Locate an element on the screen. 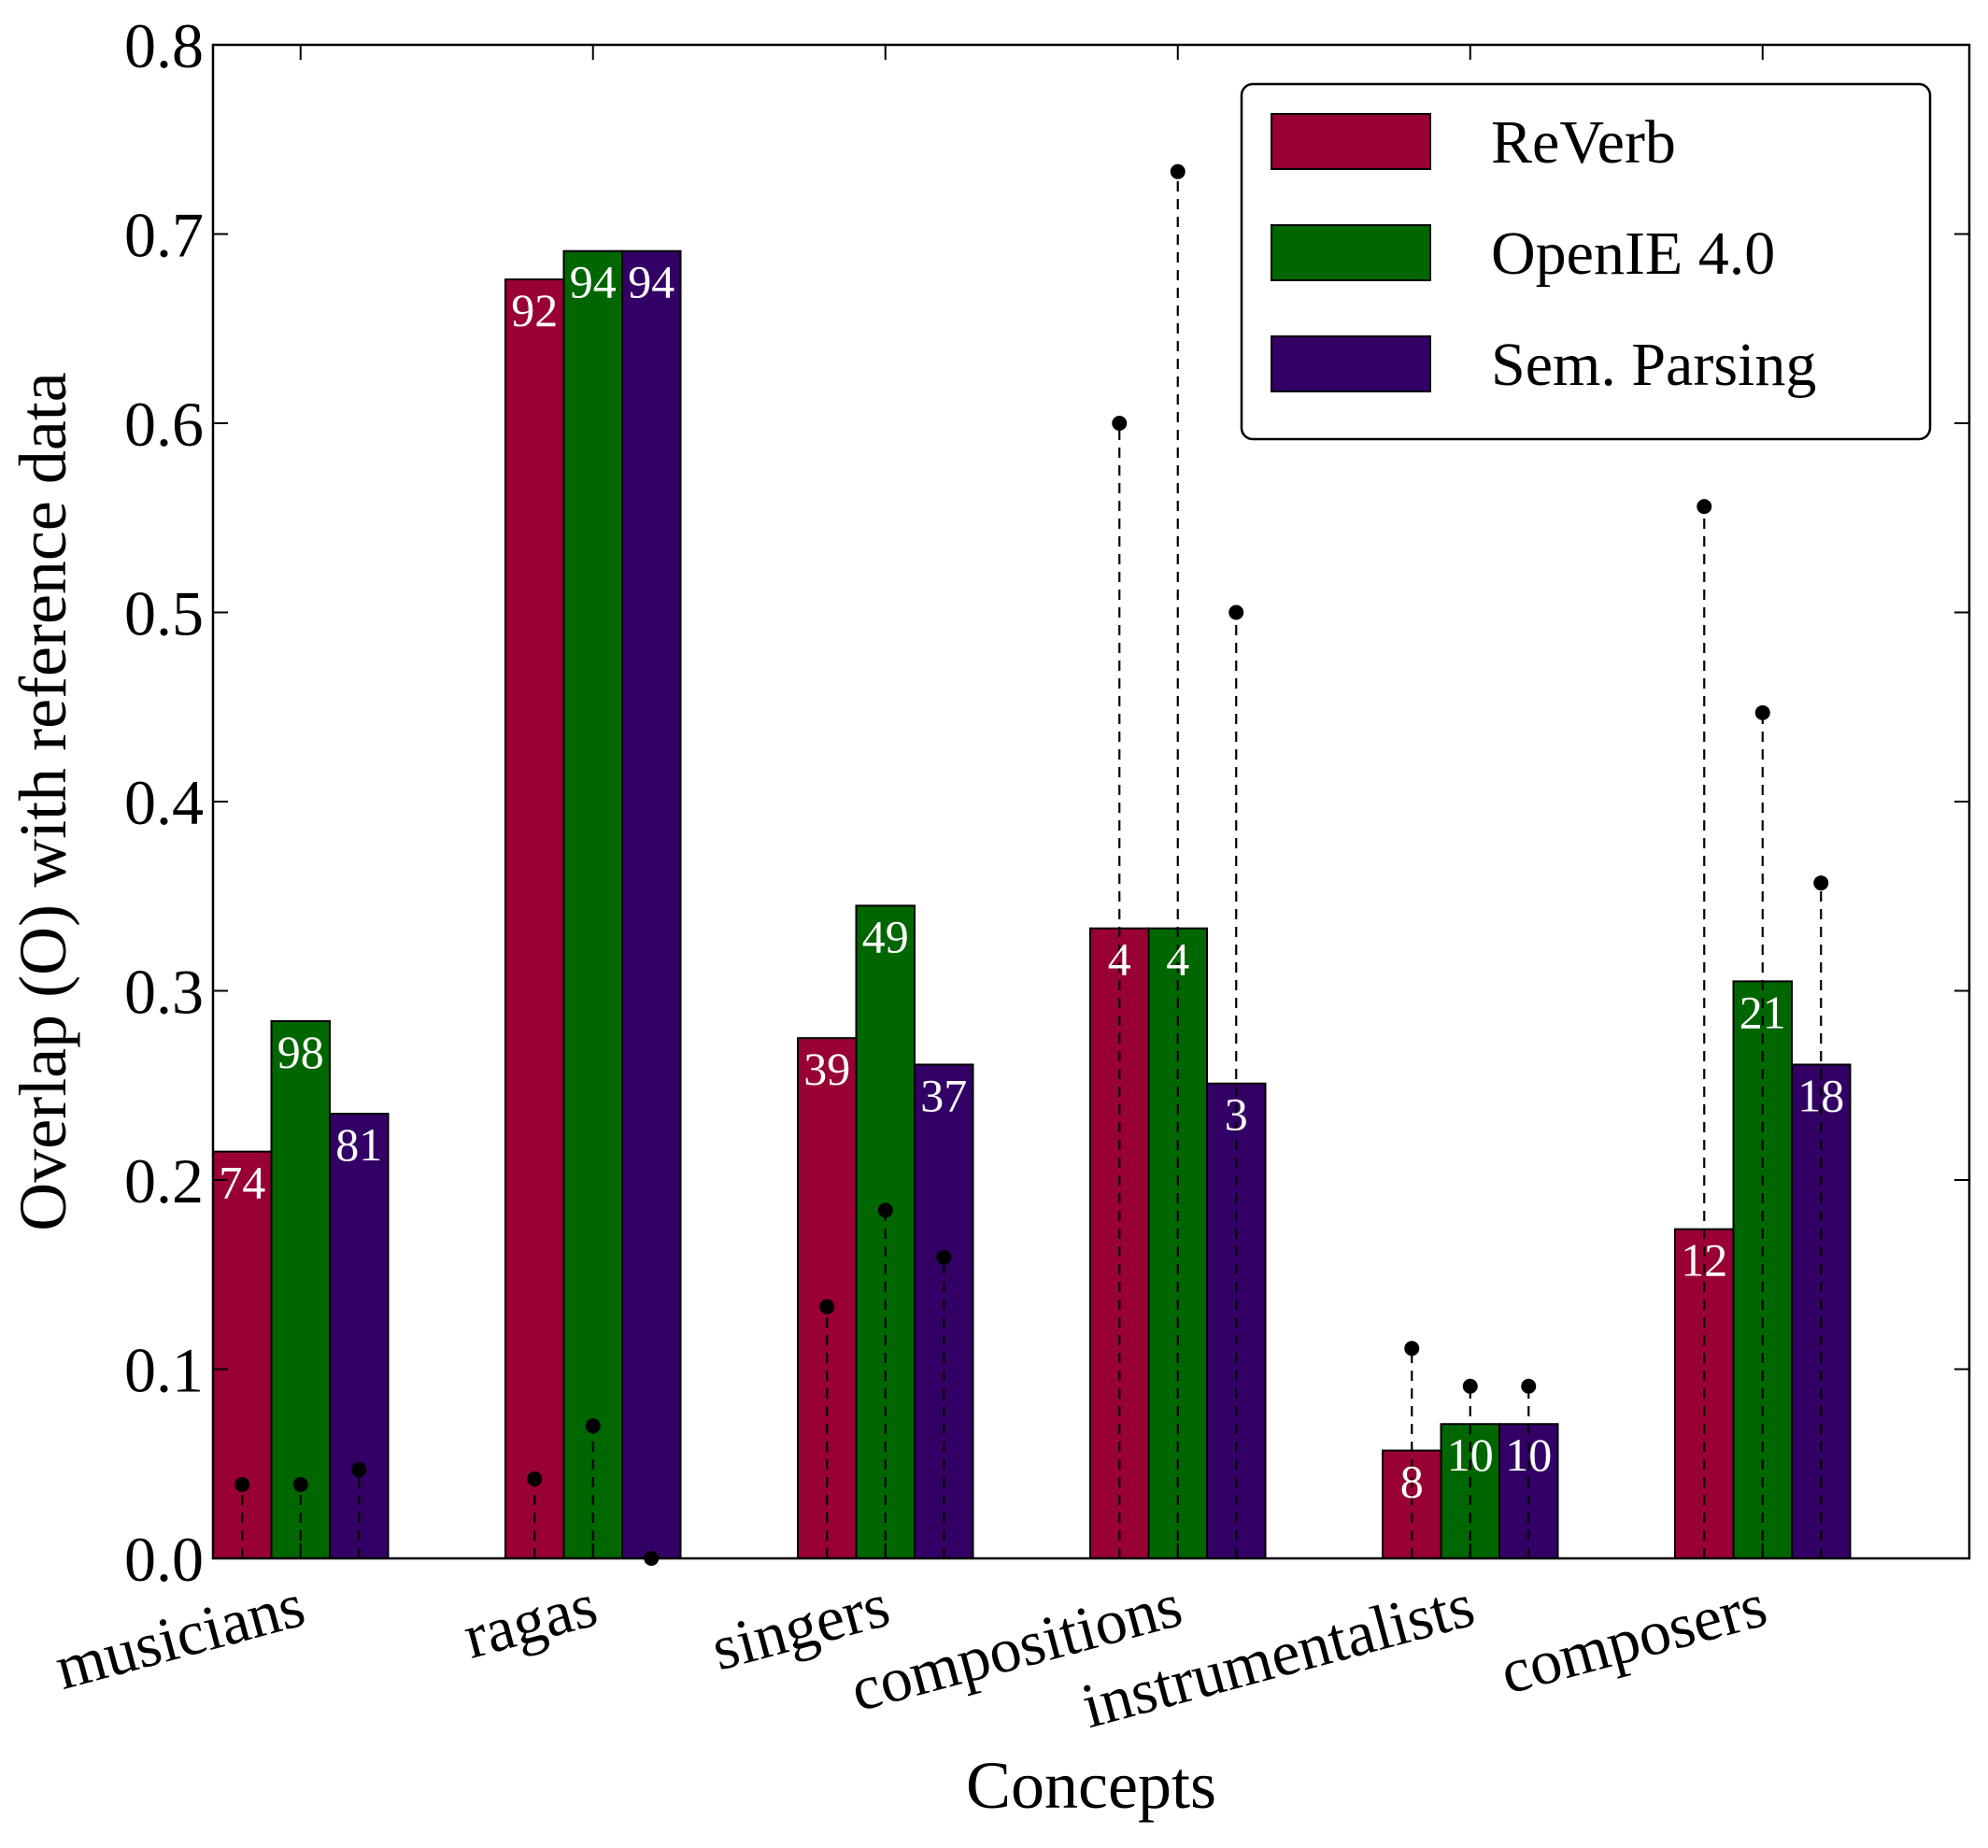  bar-label: 37 is located at coordinates (943, 1095).